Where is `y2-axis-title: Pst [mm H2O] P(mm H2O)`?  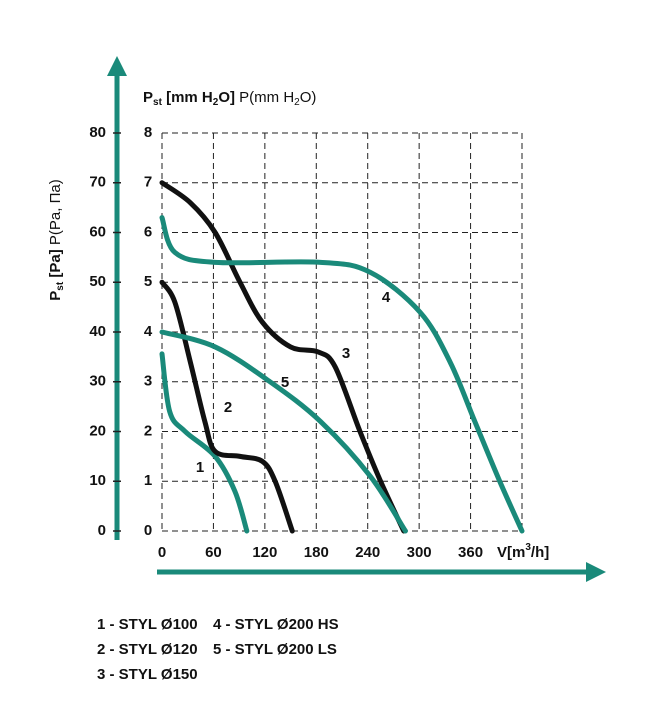 y2-axis-title: Pst [mm H2O] P(mm H2O) is located at coordinates (229, 98).